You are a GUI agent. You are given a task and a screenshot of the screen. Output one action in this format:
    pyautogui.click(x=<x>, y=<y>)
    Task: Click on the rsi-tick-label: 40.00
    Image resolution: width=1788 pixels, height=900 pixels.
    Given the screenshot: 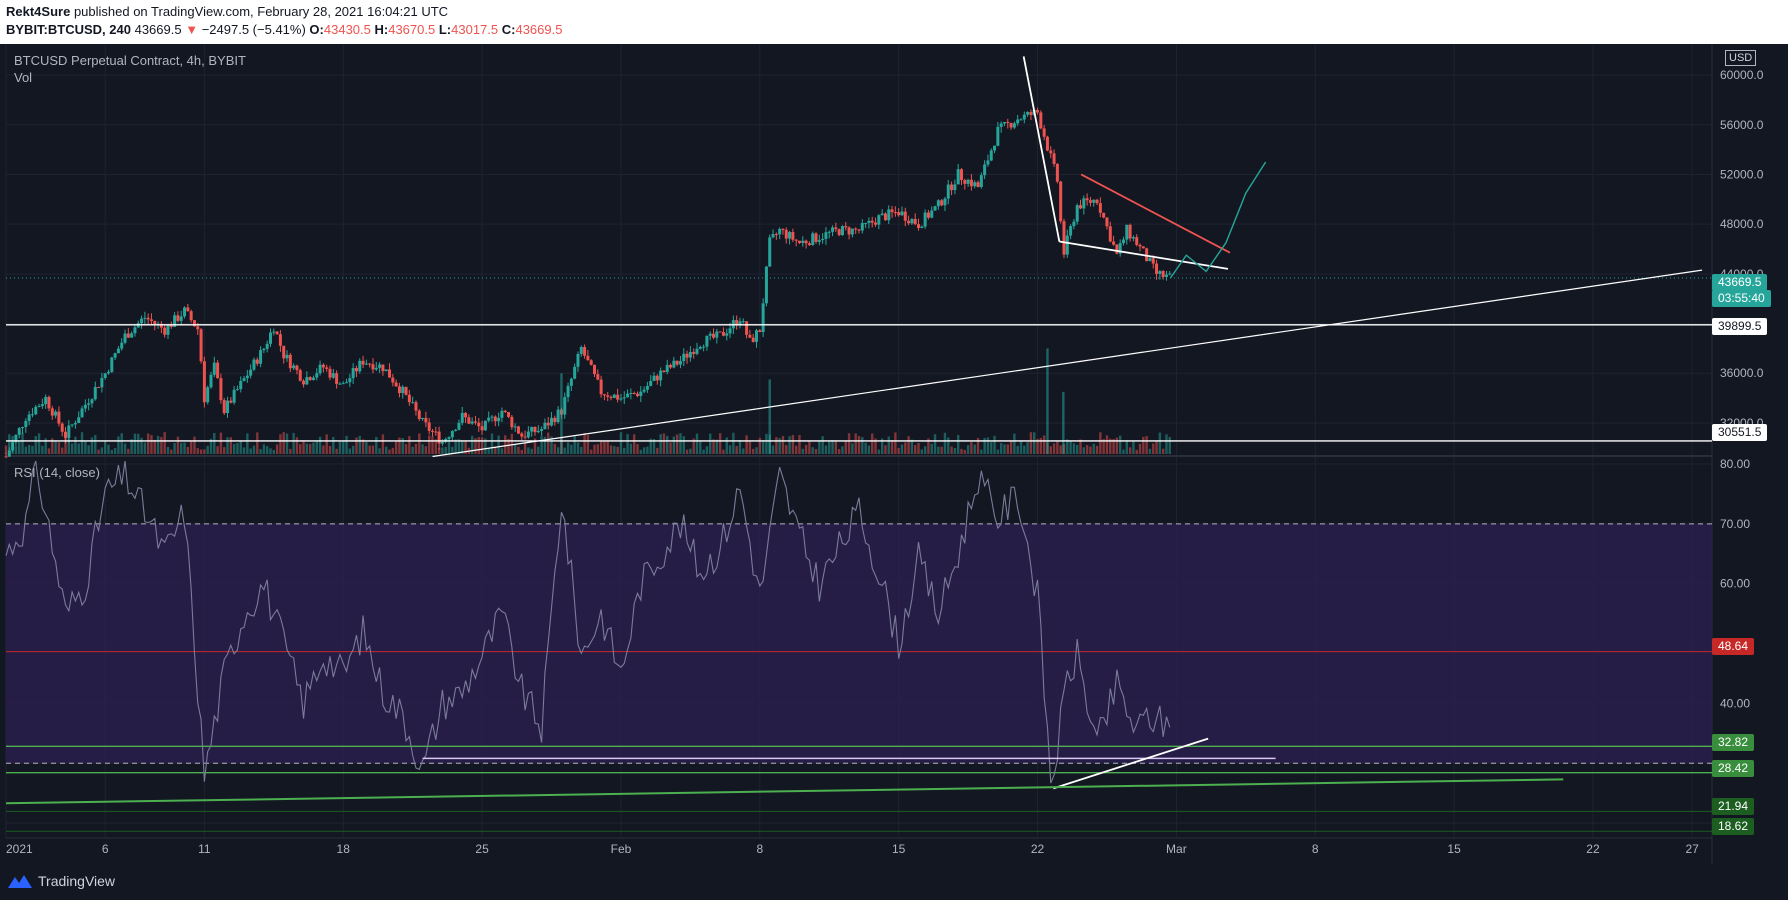 What is the action you would take?
    pyautogui.click(x=1735, y=703)
    